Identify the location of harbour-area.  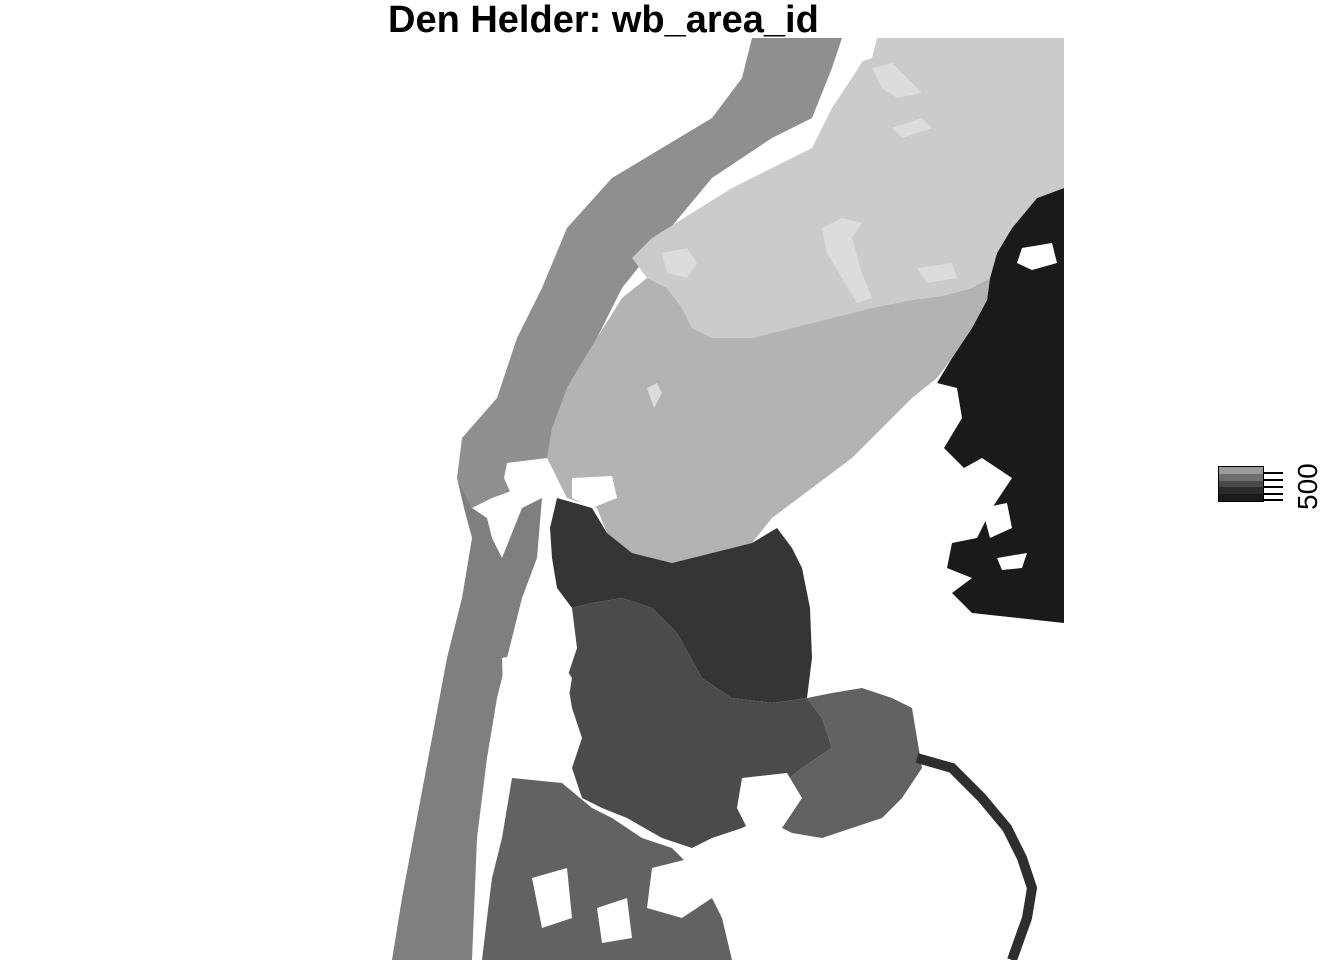
(681, 600).